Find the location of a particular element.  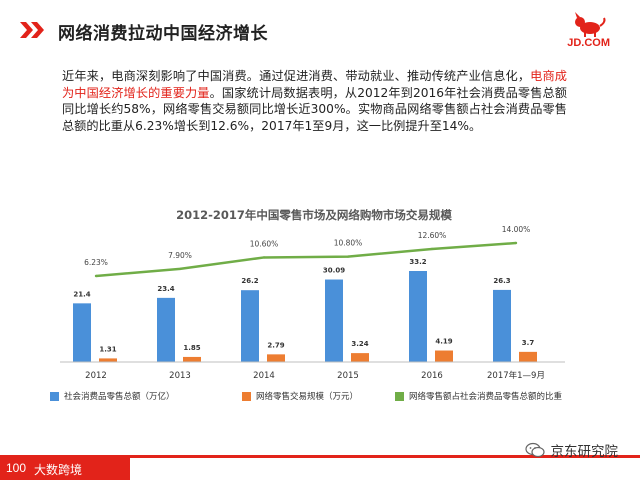

footer-bar: 100 大数跨境 is located at coordinates (320, 469).